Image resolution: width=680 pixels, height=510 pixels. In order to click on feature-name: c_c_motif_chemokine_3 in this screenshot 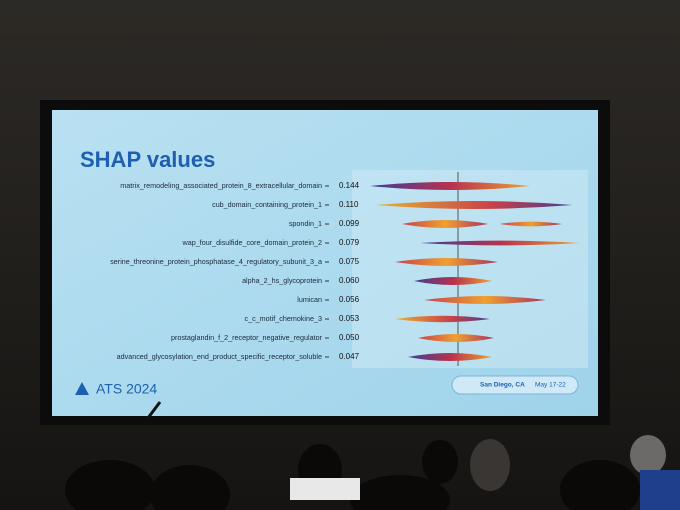, I will do `click(283, 318)`.